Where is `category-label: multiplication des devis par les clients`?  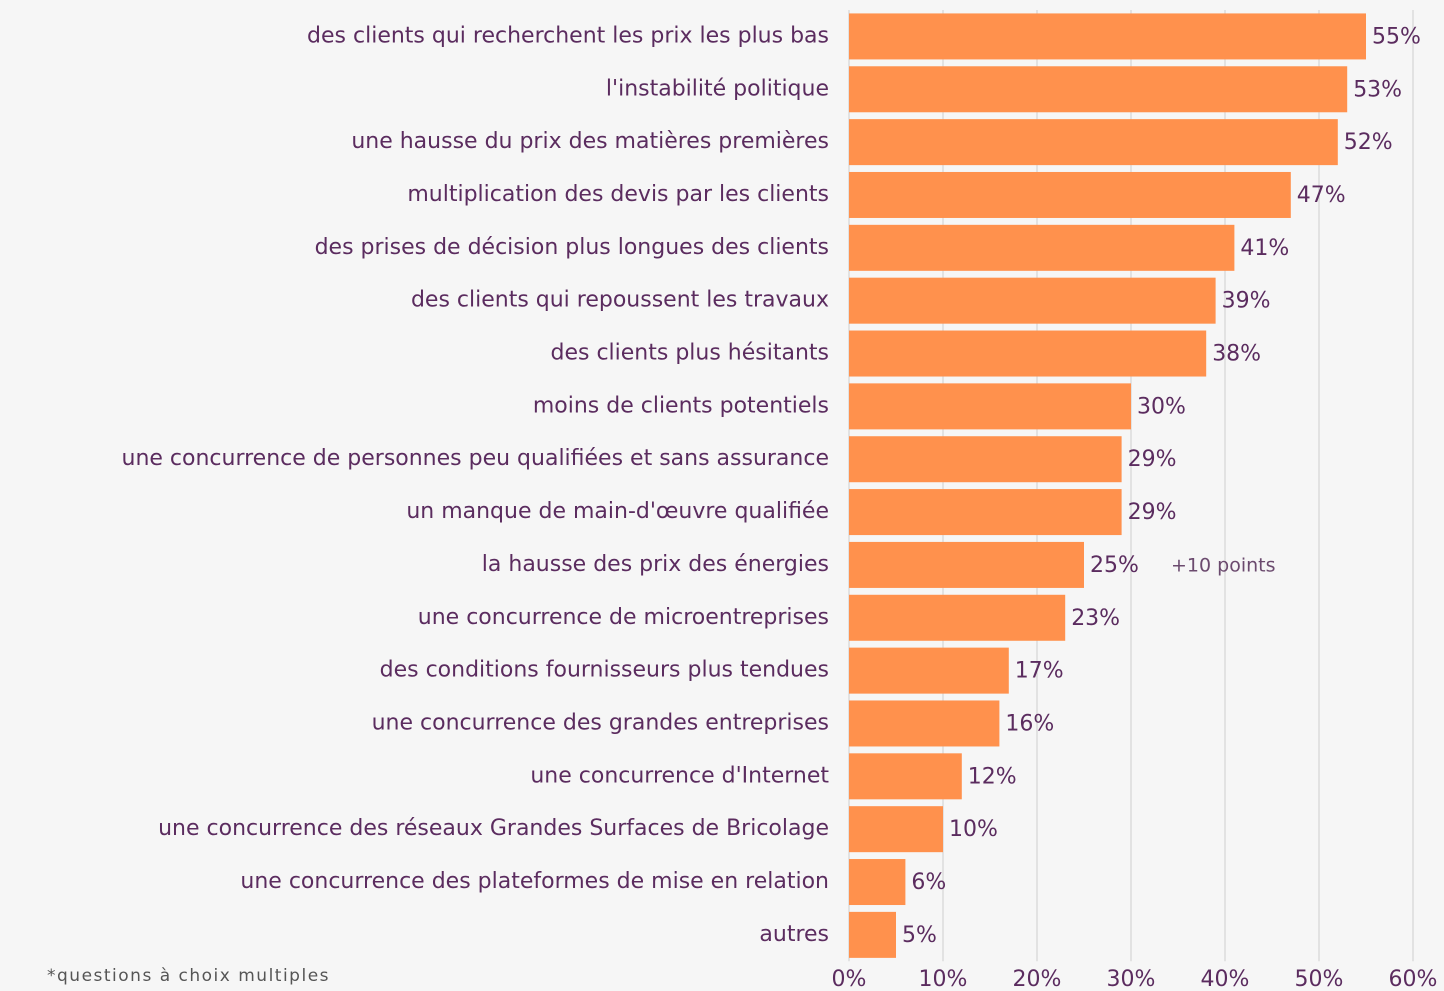 category-label: multiplication des devis par les clients is located at coordinates (618, 194).